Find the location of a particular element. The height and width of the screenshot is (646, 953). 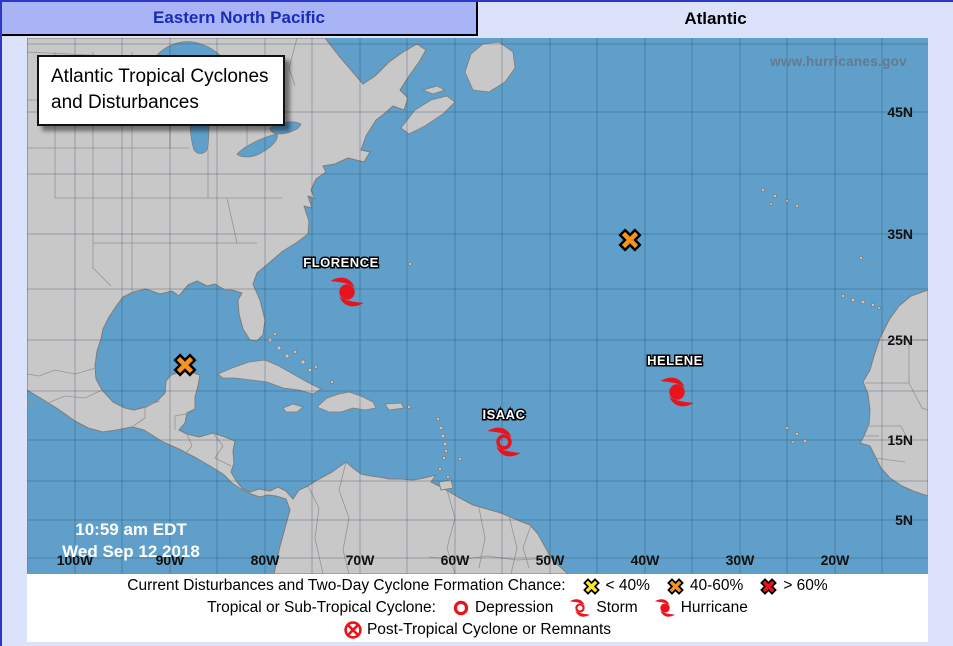

tab-atlantic: Atlantic is located at coordinates (715, 19).